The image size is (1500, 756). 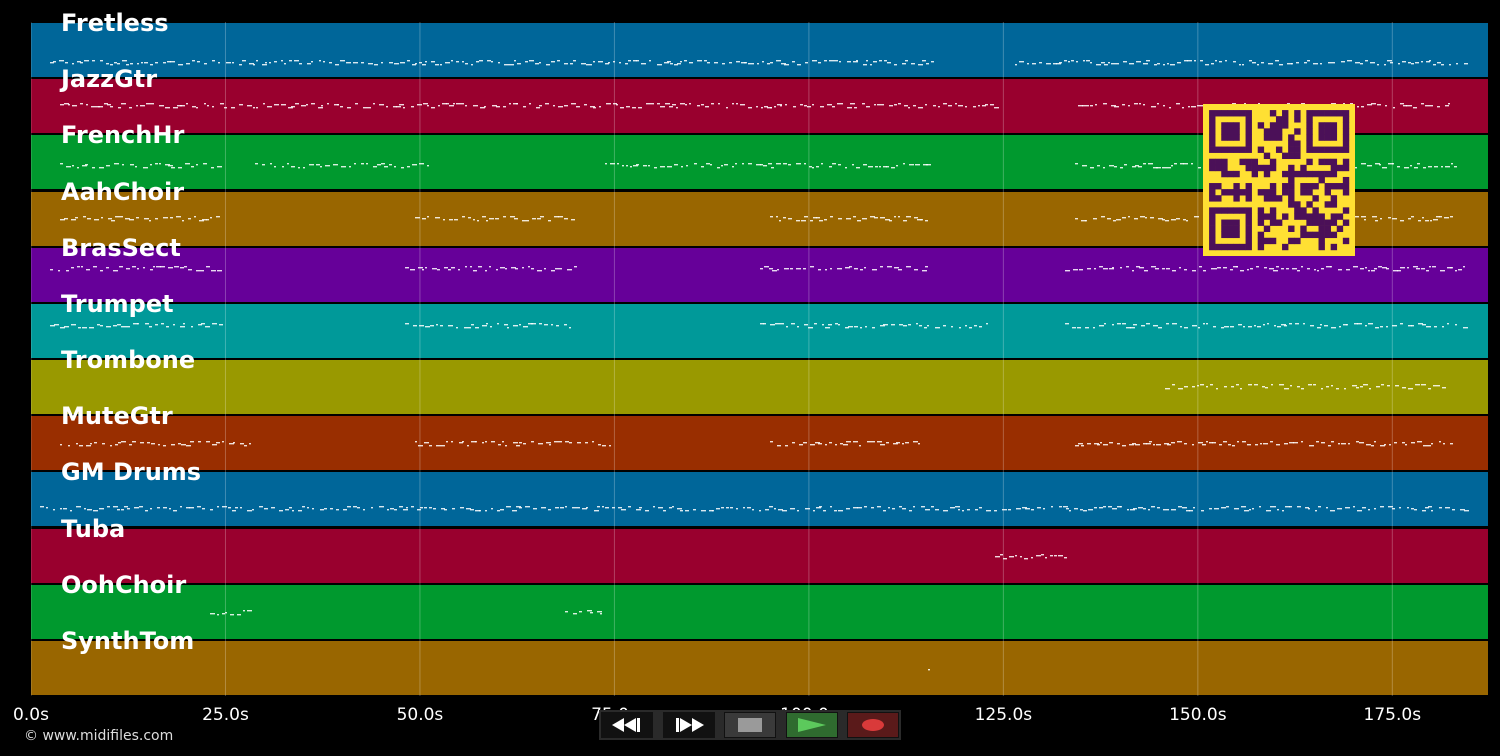 I want to click on axis-tick-label: 175.0s, so click(x=1392, y=715).